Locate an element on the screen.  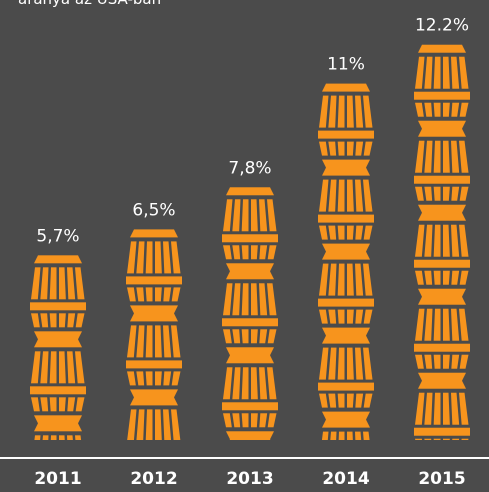
chart-title: aránya az USA-ban is located at coordinates (89, 4).